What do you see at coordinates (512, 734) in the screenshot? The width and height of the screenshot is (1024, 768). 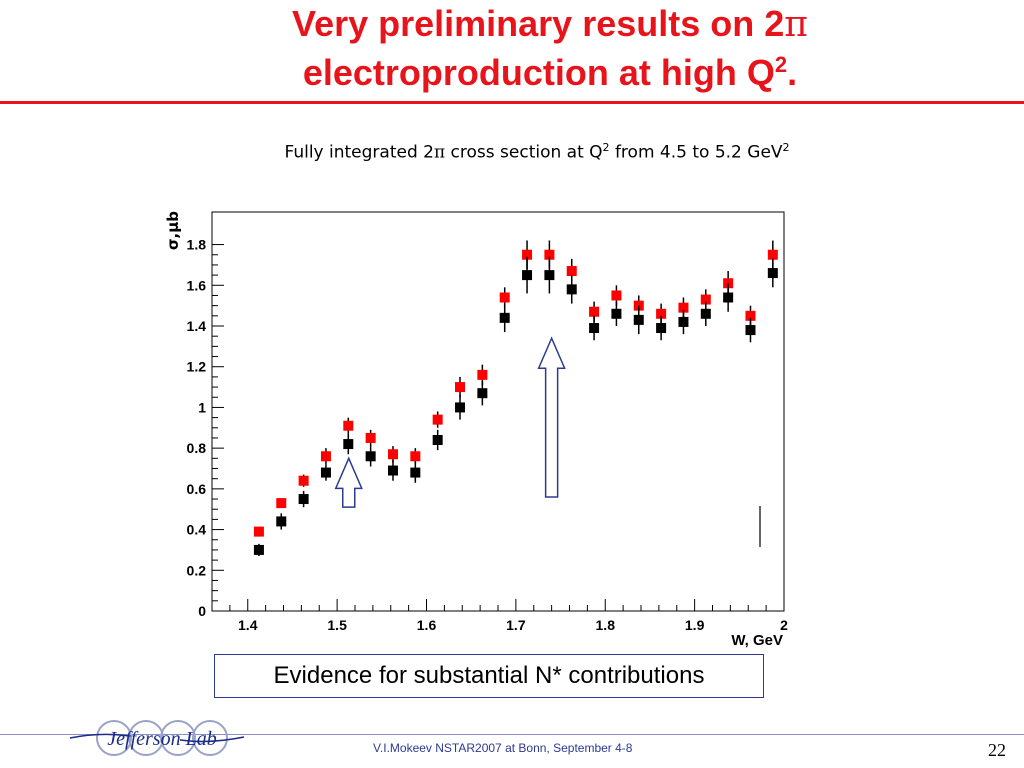 I see `footer-divider` at bounding box center [512, 734].